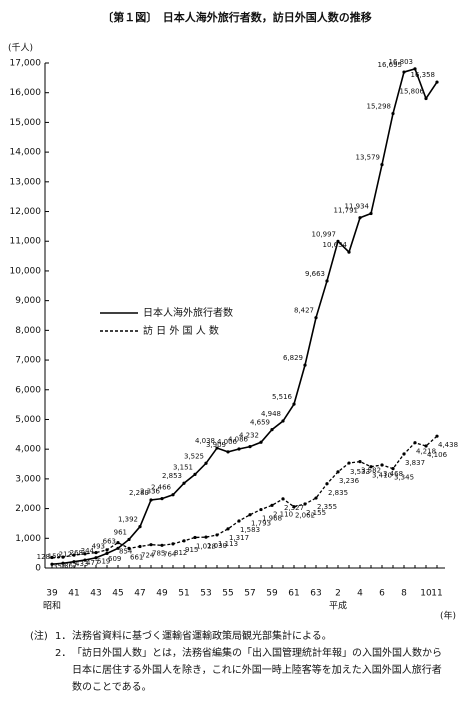 The image size is (474, 719). Describe the element at coordinates (194, 456) in the screenshot. I see `data-label: 3,525` at that location.